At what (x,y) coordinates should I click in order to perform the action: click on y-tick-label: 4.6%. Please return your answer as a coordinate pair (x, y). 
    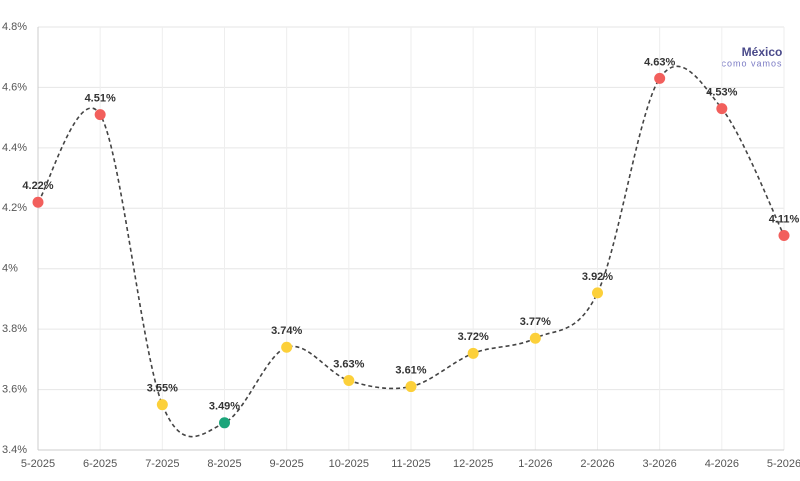
    Looking at the image, I should click on (14, 87).